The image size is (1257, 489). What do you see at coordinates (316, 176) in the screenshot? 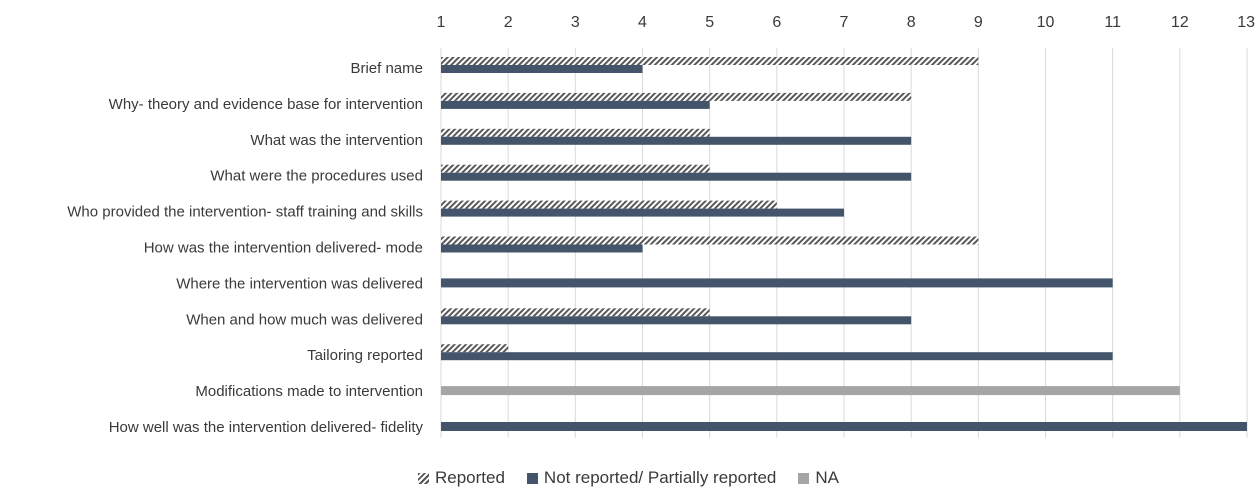
I see `category-label: What were the procedures used` at bounding box center [316, 176].